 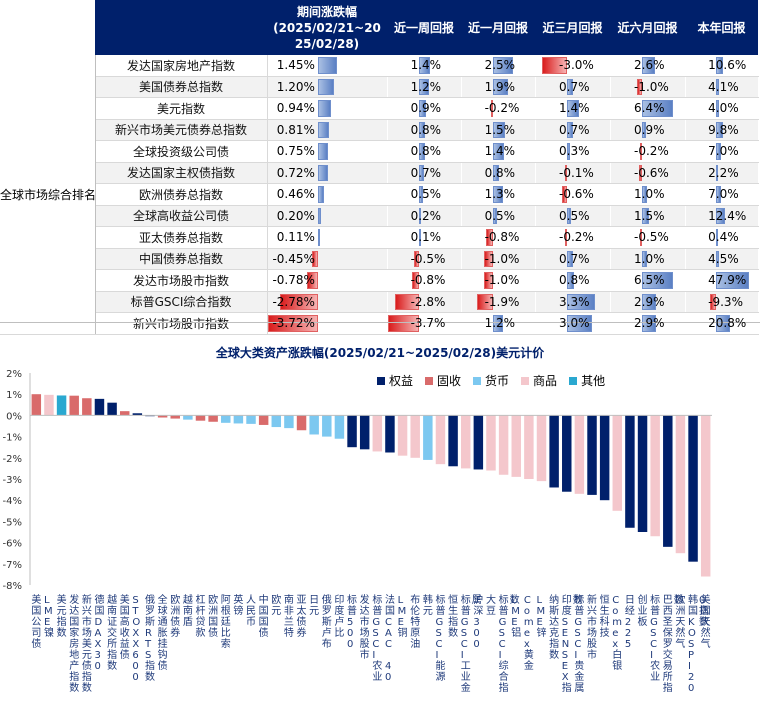 I want to click on x-tick-label: 俄罗斯 R T S 指数, so click(x=149, y=638).